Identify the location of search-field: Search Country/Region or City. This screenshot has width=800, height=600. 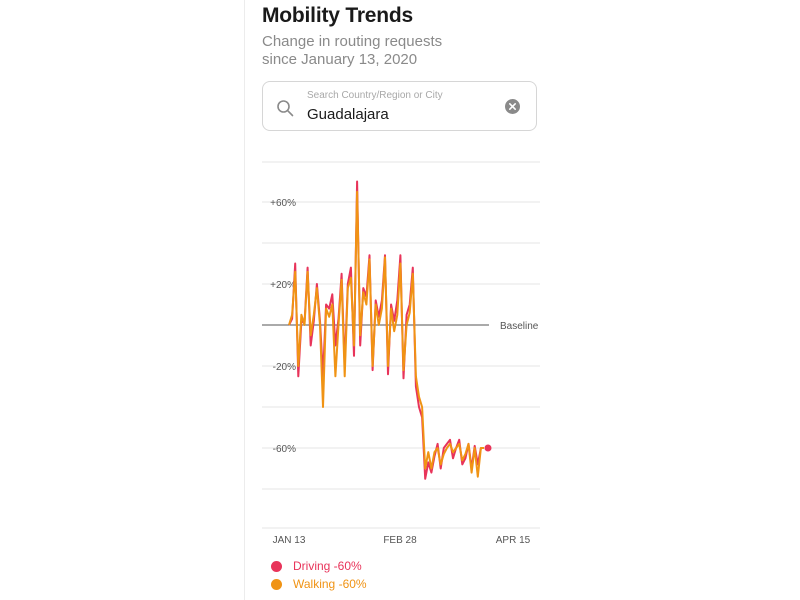
(399, 106).